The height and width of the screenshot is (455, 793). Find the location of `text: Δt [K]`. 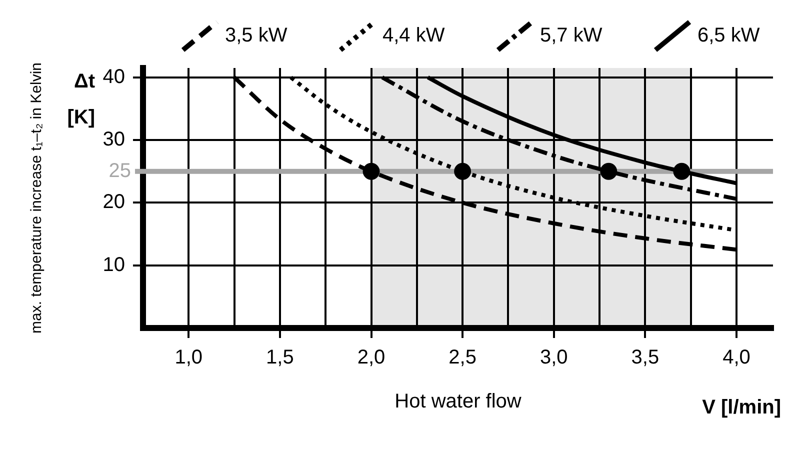

text: Δt [K] is located at coordinates (81, 99).